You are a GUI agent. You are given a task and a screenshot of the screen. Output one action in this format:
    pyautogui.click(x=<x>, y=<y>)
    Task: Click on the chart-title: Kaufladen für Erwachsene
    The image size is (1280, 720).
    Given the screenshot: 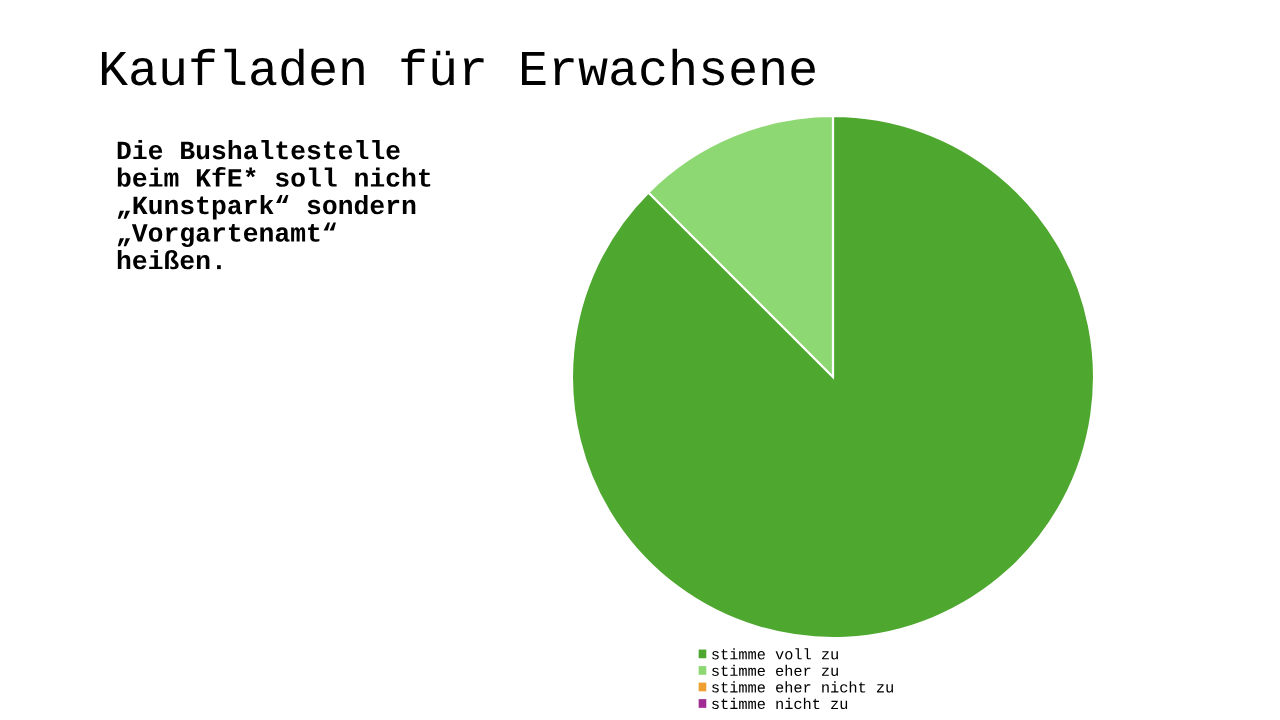 What is the action you would take?
    pyautogui.click(x=458, y=67)
    